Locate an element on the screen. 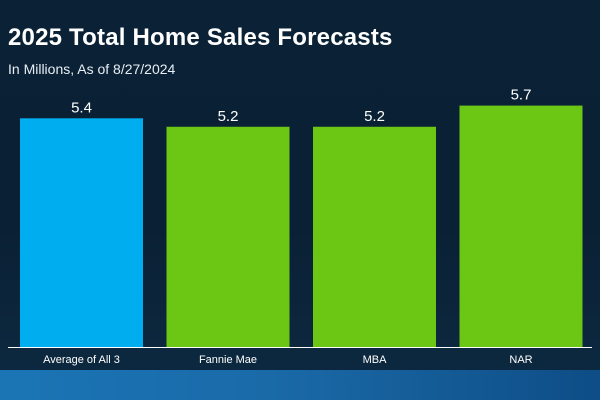 The image size is (600, 400). category-label: Average of All 3 is located at coordinates (81, 360).